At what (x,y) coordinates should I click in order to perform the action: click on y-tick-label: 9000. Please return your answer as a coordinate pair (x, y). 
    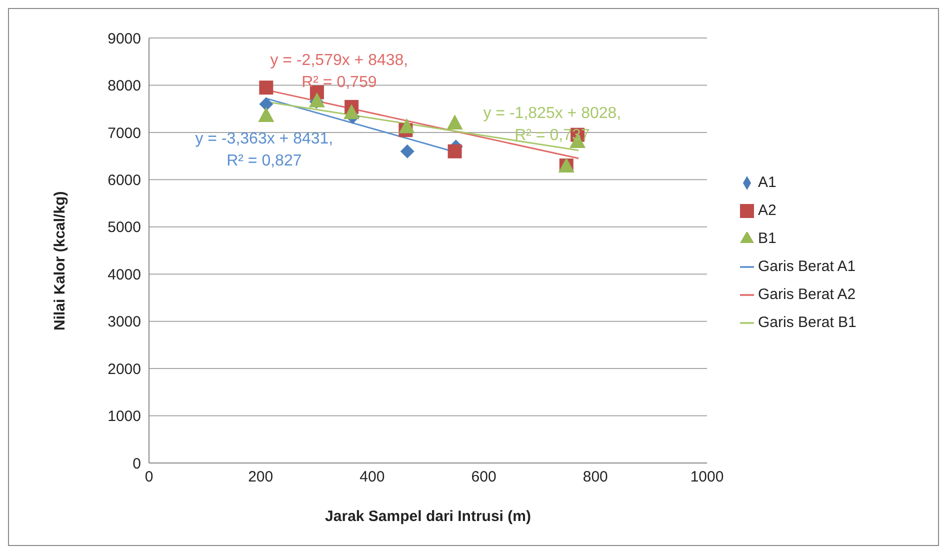
    Looking at the image, I should click on (124, 39).